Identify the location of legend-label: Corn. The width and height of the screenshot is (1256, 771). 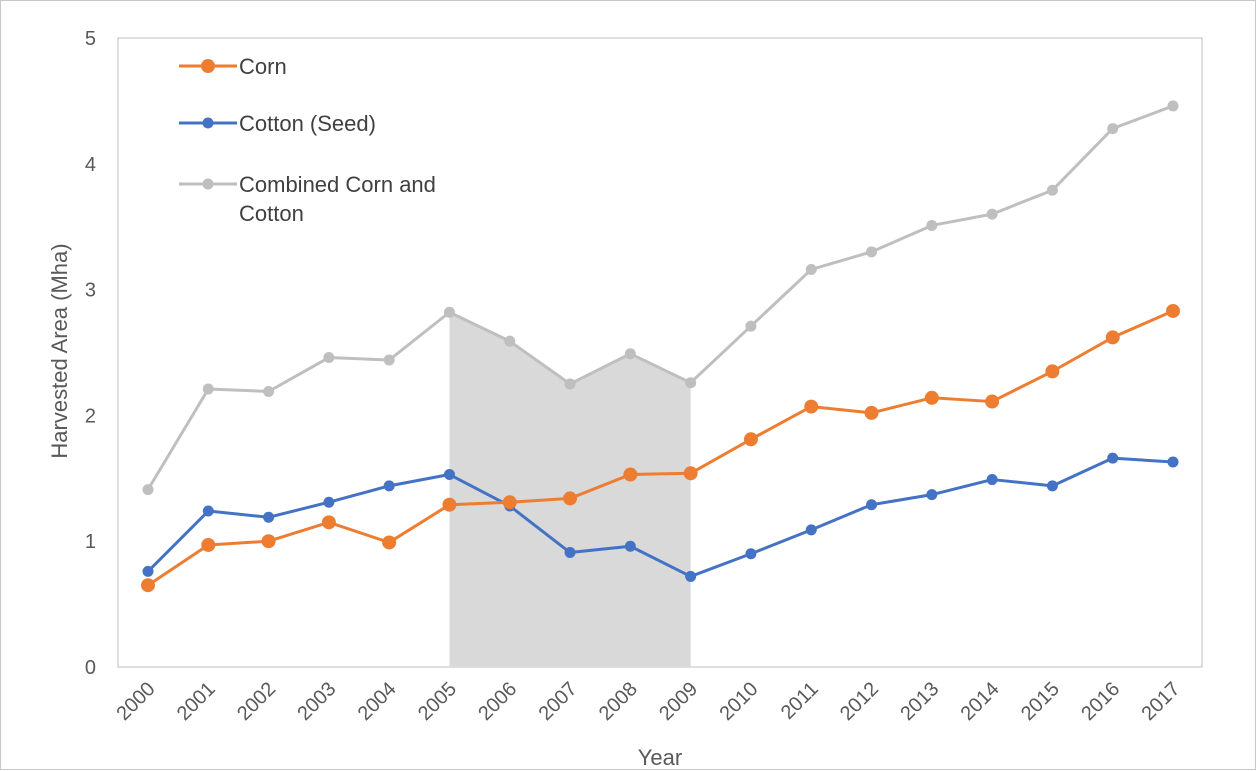
(263, 66).